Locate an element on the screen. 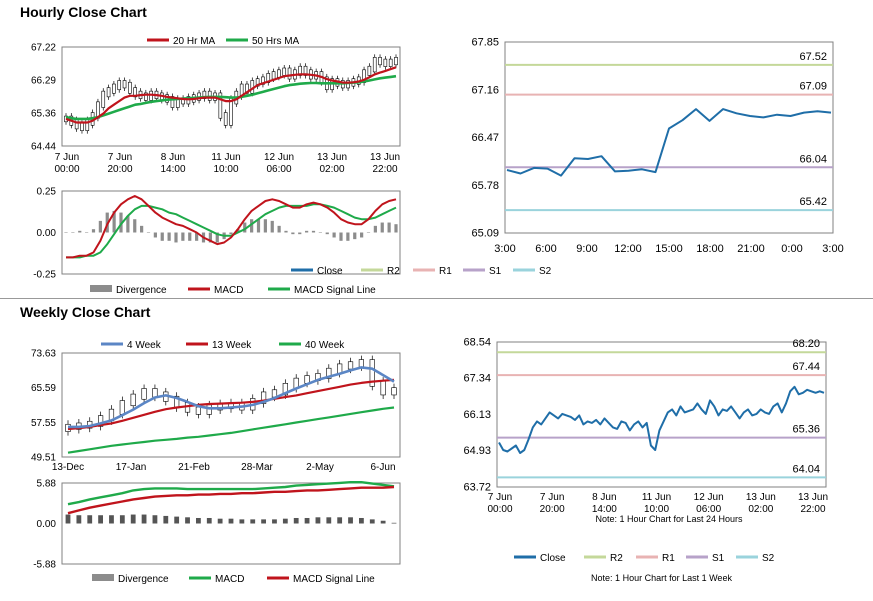 The image size is (873, 601). weekly-section-title: Weekly Close Chart is located at coordinates (85, 312).